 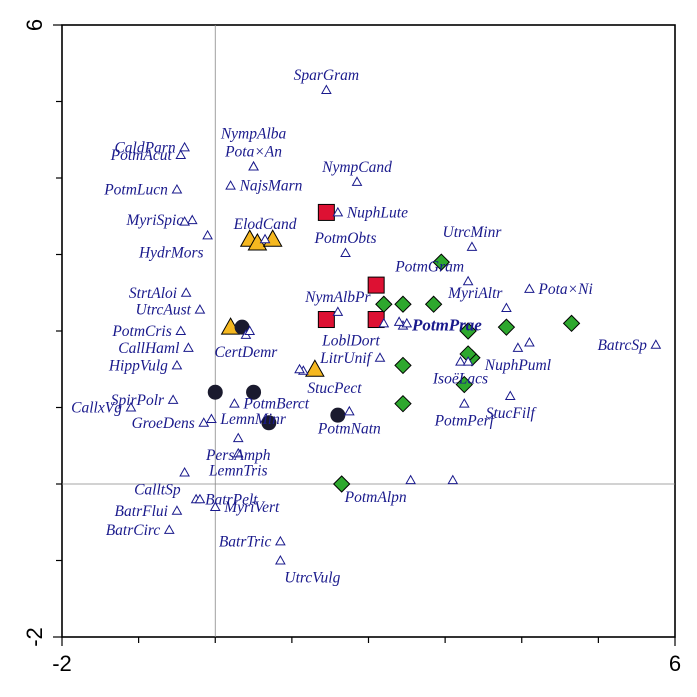 What do you see at coordinates (375, 497) in the screenshot?
I see `species-label: PotmAlpn` at bounding box center [375, 497].